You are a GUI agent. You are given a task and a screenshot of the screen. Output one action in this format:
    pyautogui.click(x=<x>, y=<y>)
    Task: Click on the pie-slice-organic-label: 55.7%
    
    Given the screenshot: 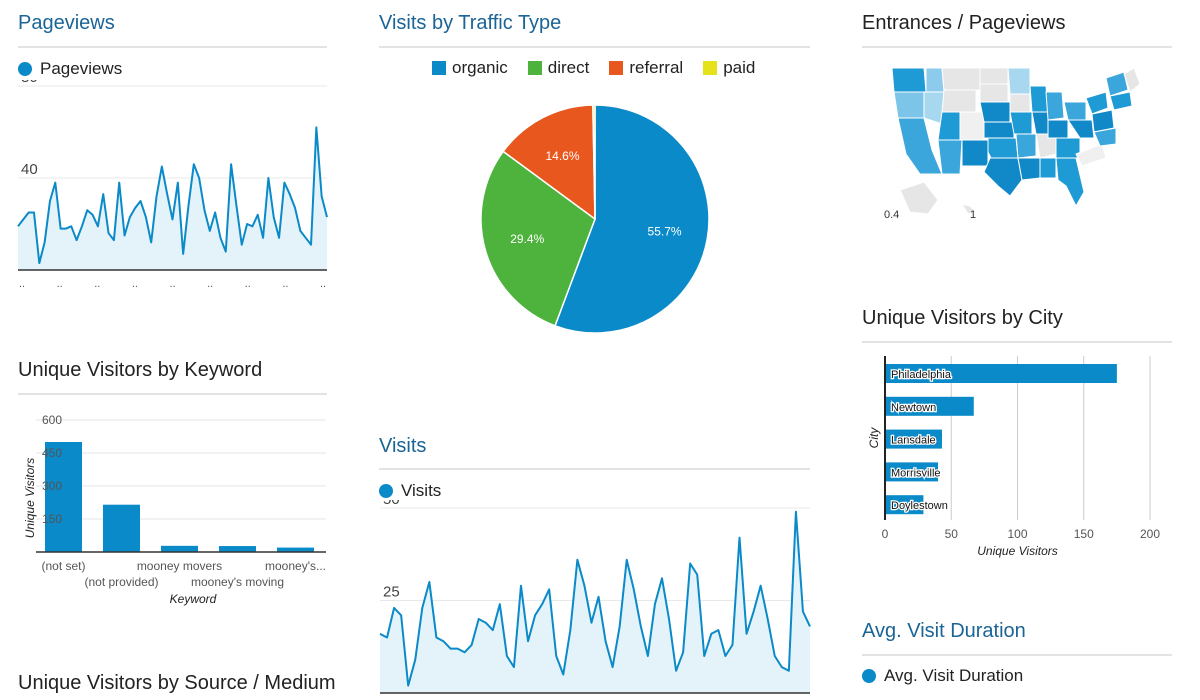 What is the action you would take?
    pyautogui.click(x=665, y=232)
    